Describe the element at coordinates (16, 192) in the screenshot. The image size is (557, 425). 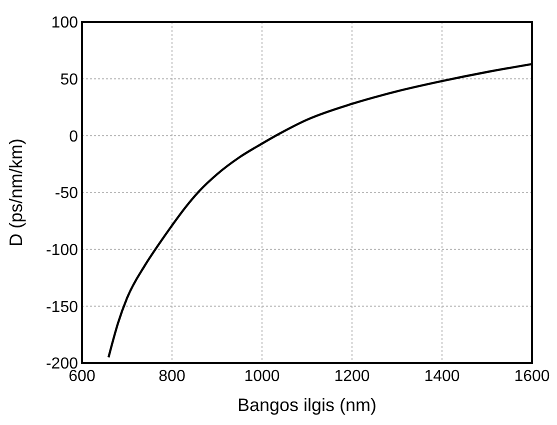
I see `y-axis-title: D (ps/nm/km)` at that location.